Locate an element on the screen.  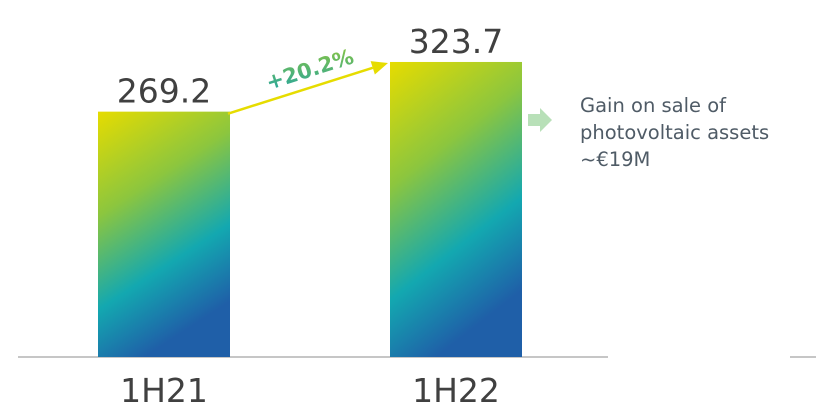
bar-1H22 is located at coordinates (456, 209).